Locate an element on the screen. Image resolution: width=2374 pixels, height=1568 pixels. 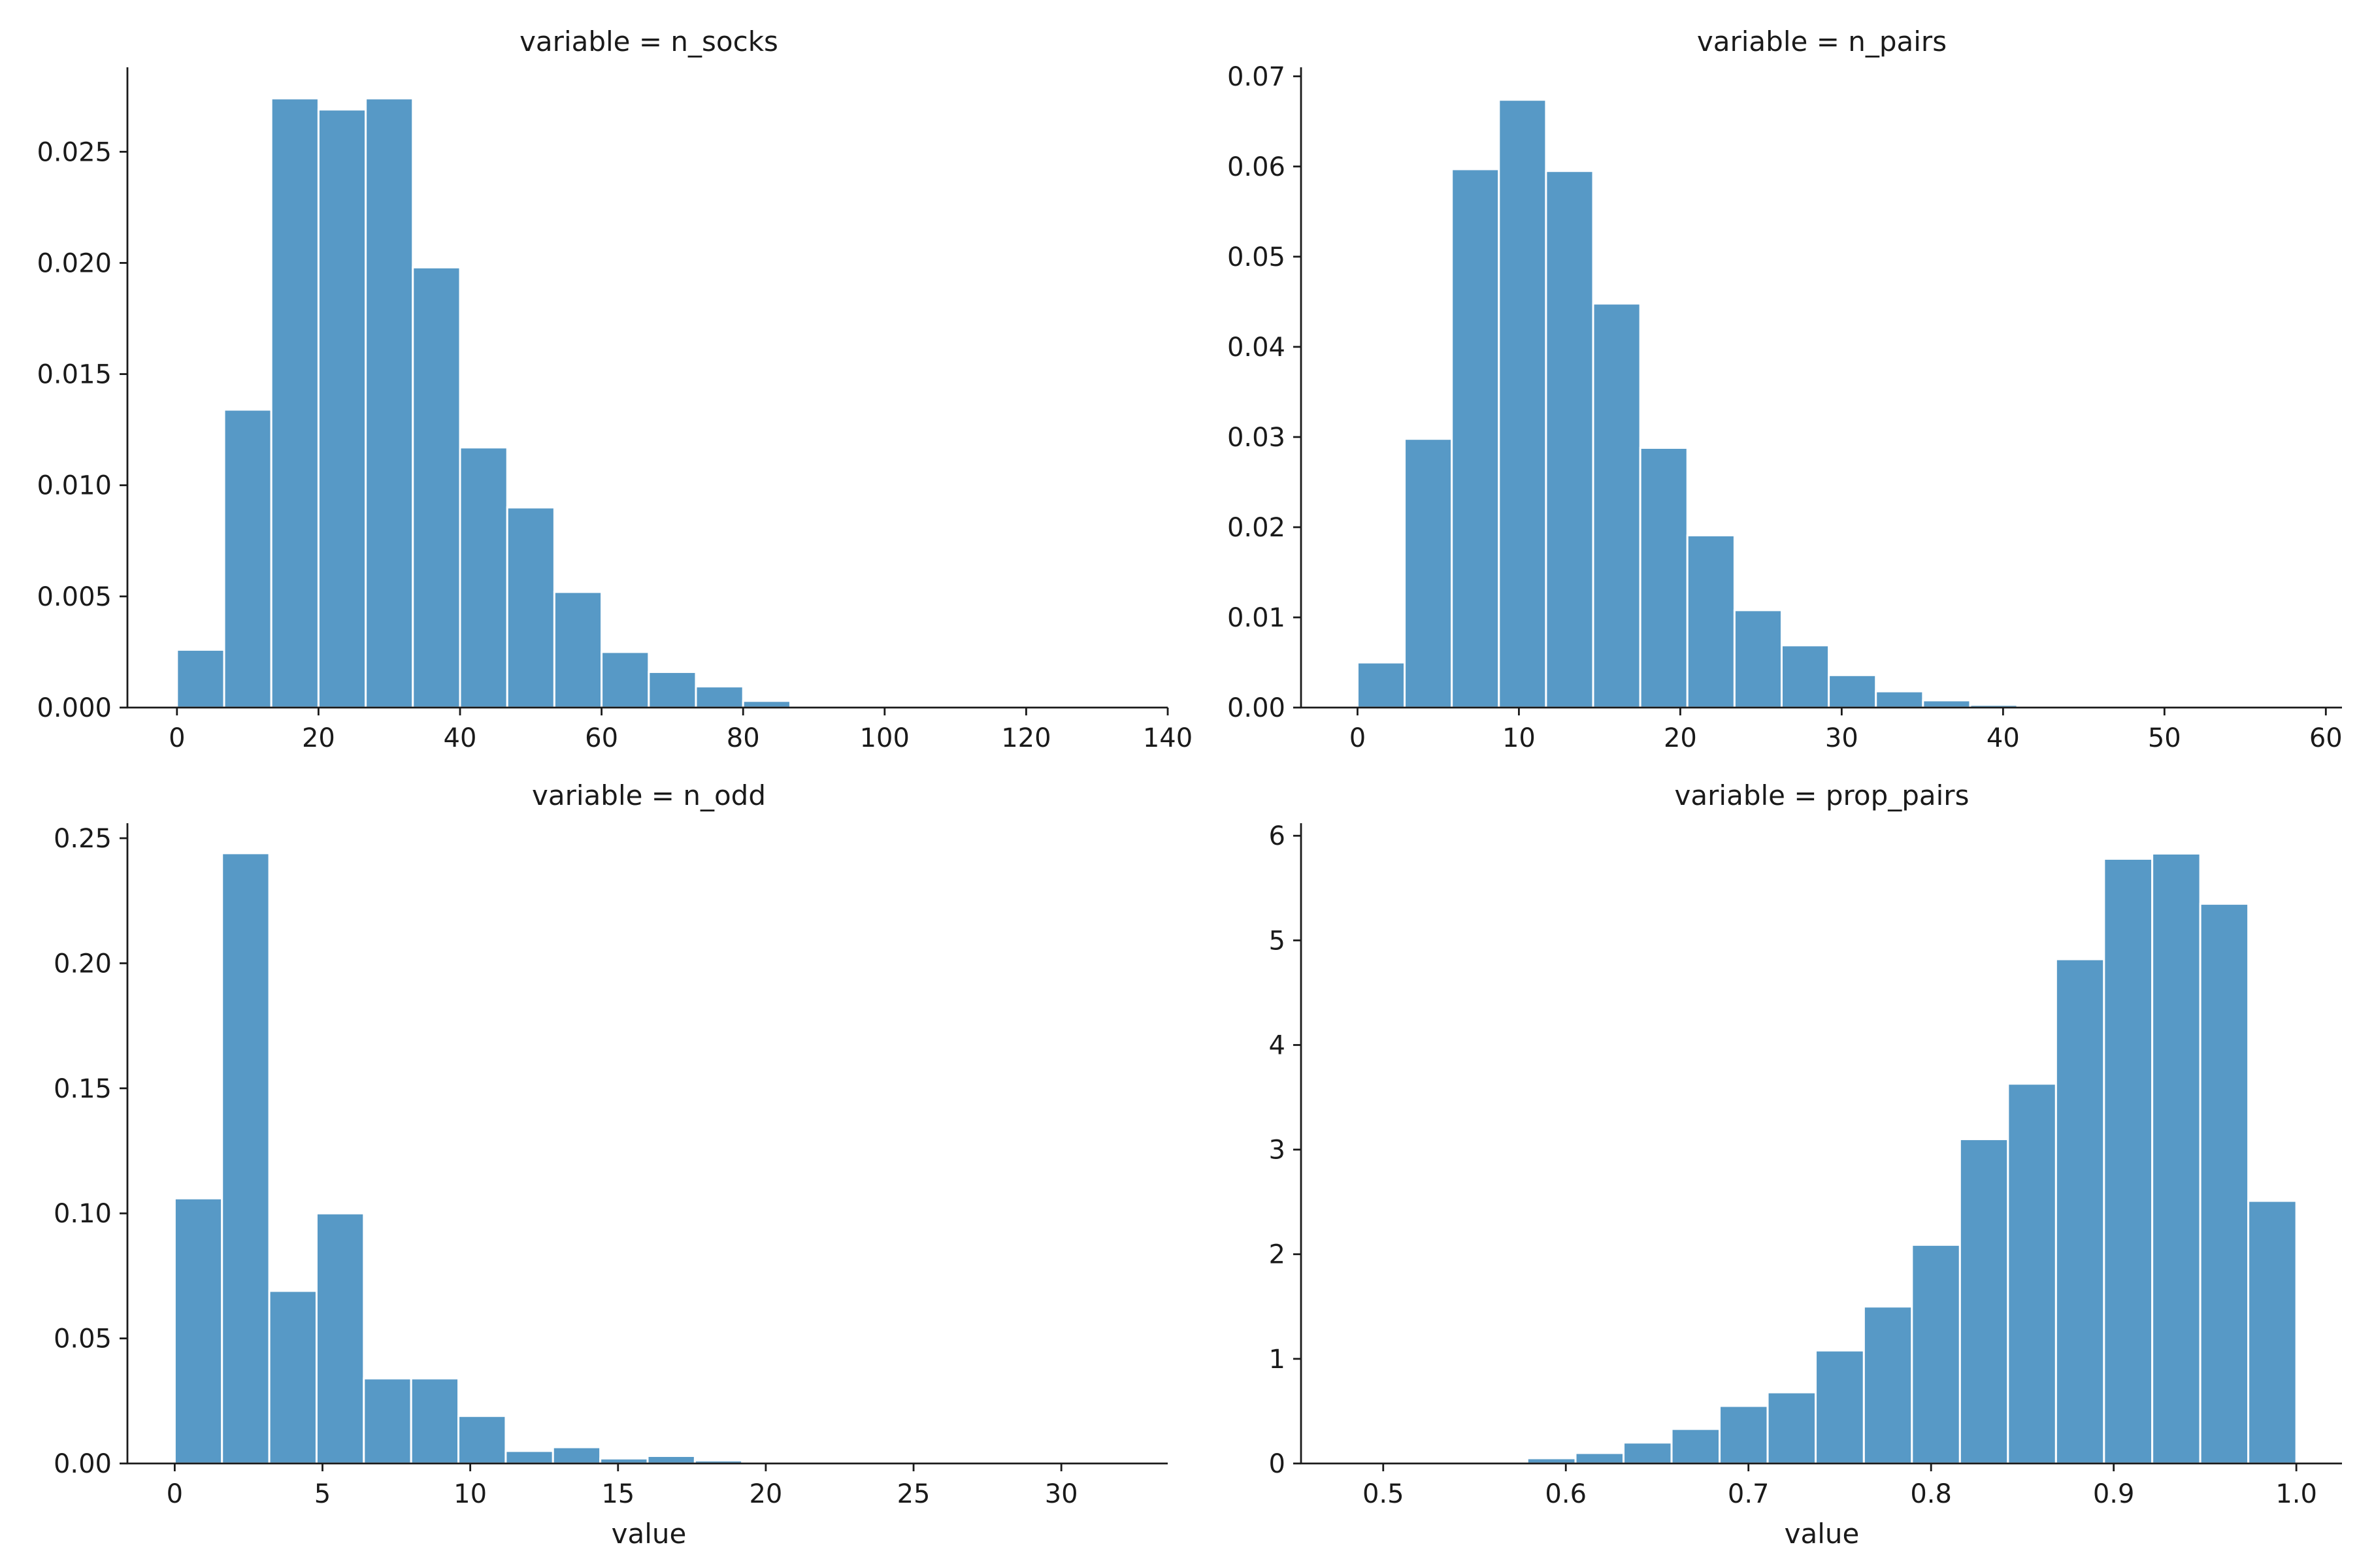
x-tick-label: 100 is located at coordinates (885, 738).